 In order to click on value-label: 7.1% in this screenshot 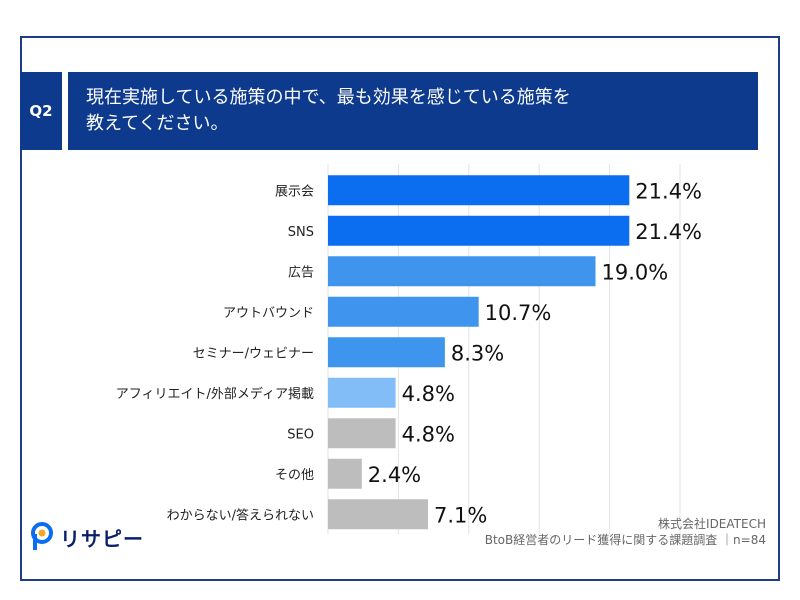, I will do `click(460, 515)`.